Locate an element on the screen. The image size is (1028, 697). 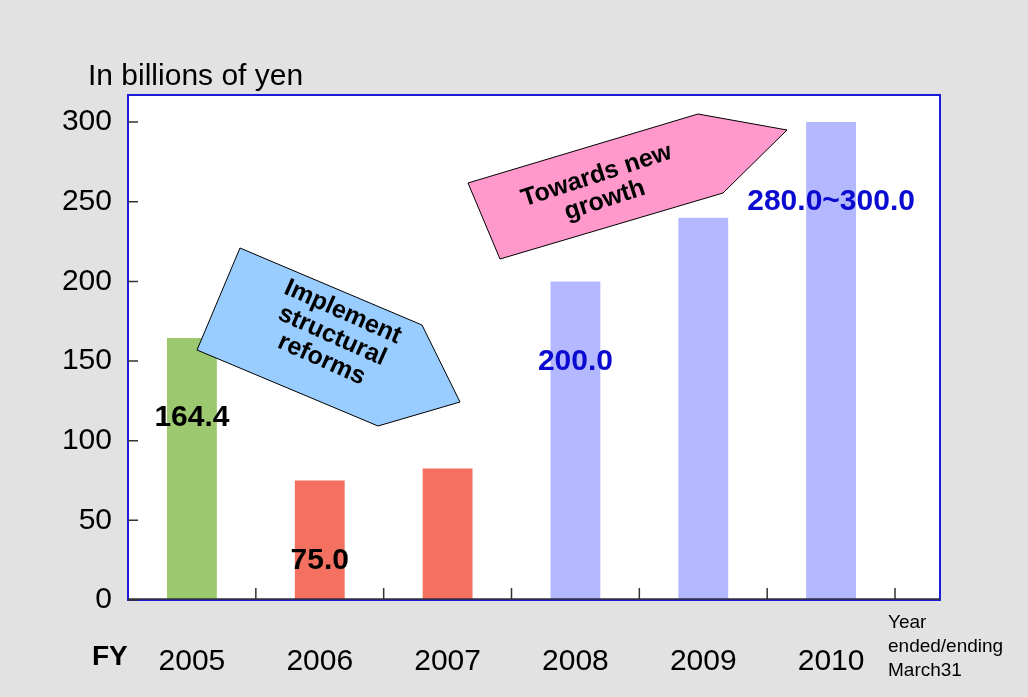
y-tick-label: 50 is located at coordinates (95, 518).